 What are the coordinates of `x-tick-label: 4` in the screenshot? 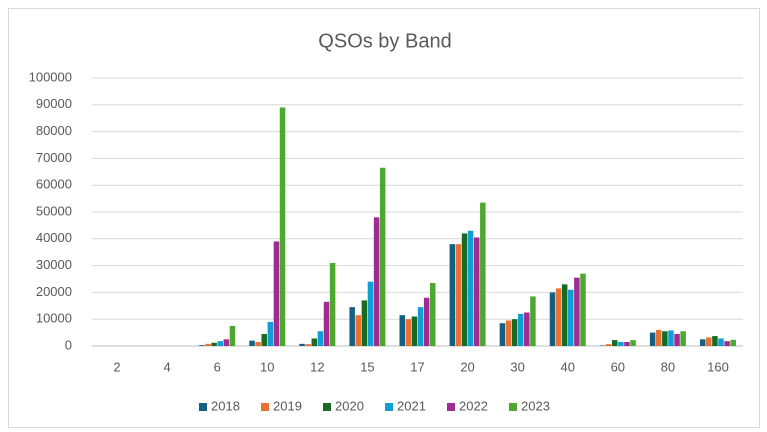 It's located at (166, 366).